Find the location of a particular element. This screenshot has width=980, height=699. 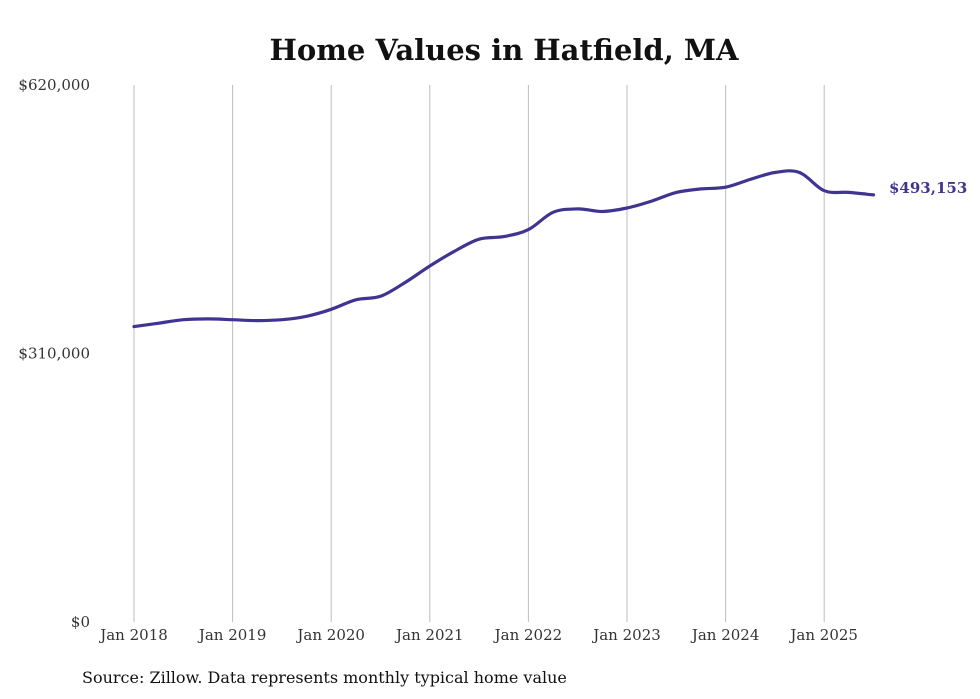

x-tick-label: Jan 2020 is located at coordinates (330, 635).